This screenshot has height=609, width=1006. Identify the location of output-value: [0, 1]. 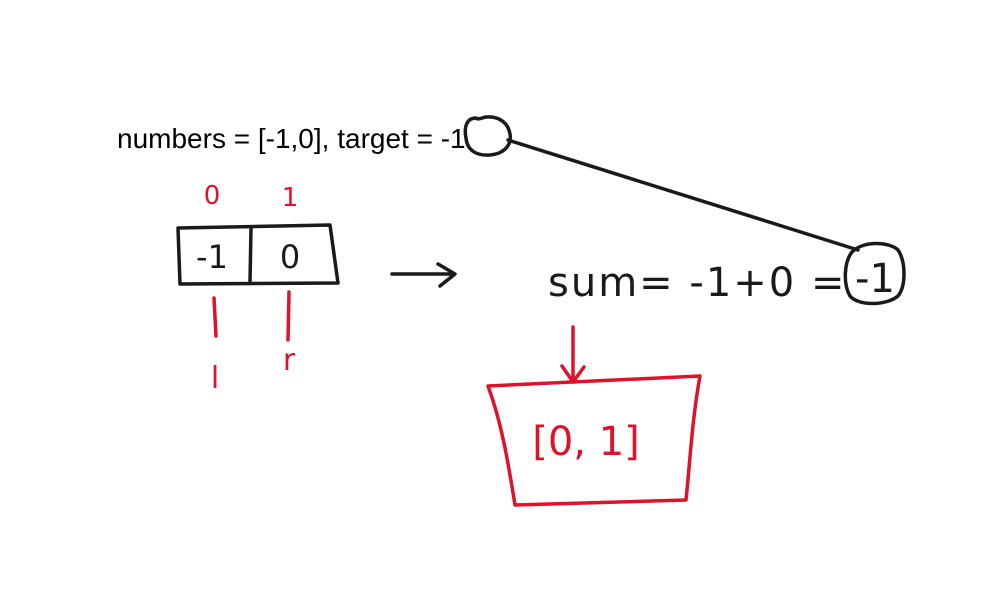
(586, 442).